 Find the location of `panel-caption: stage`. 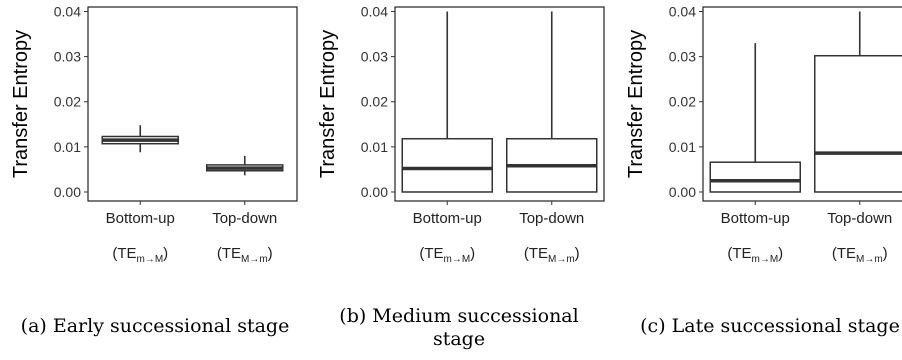

panel-caption: stage is located at coordinates (459, 339).